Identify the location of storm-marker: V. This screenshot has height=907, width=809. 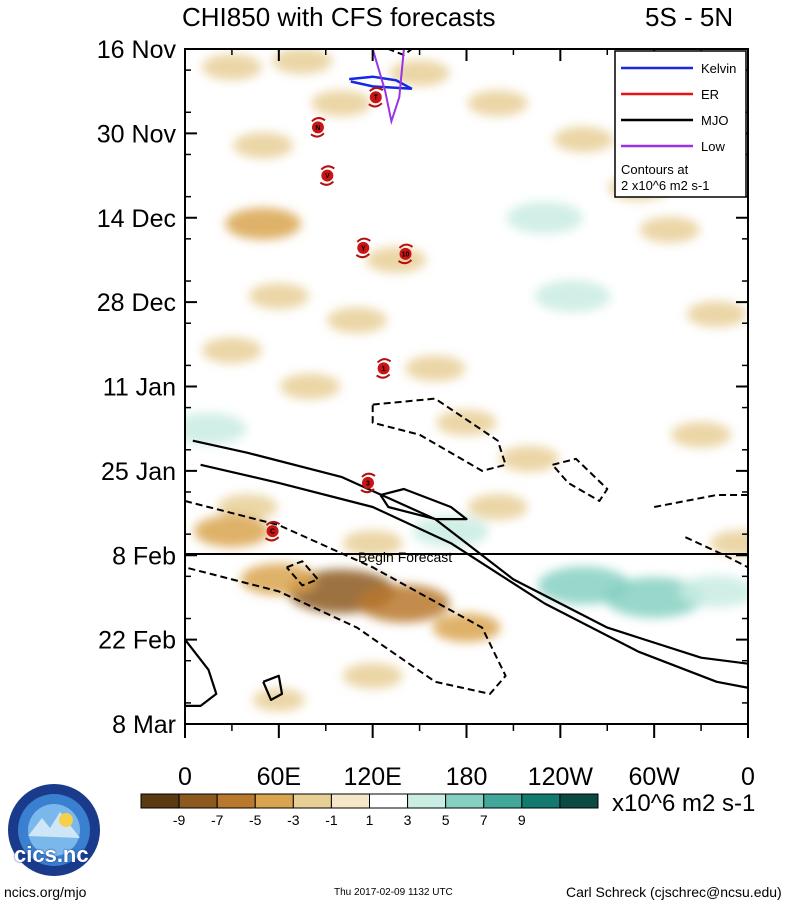
(327, 175).